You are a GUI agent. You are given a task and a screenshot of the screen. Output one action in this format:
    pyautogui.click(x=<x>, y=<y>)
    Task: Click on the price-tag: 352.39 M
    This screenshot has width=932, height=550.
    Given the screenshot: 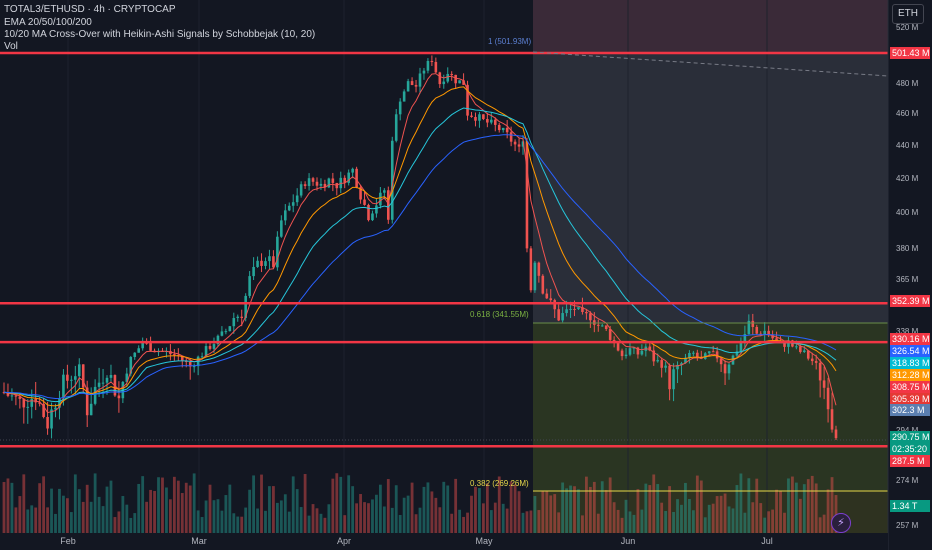 What is the action you would take?
    pyautogui.click(x=910, y=301)
    